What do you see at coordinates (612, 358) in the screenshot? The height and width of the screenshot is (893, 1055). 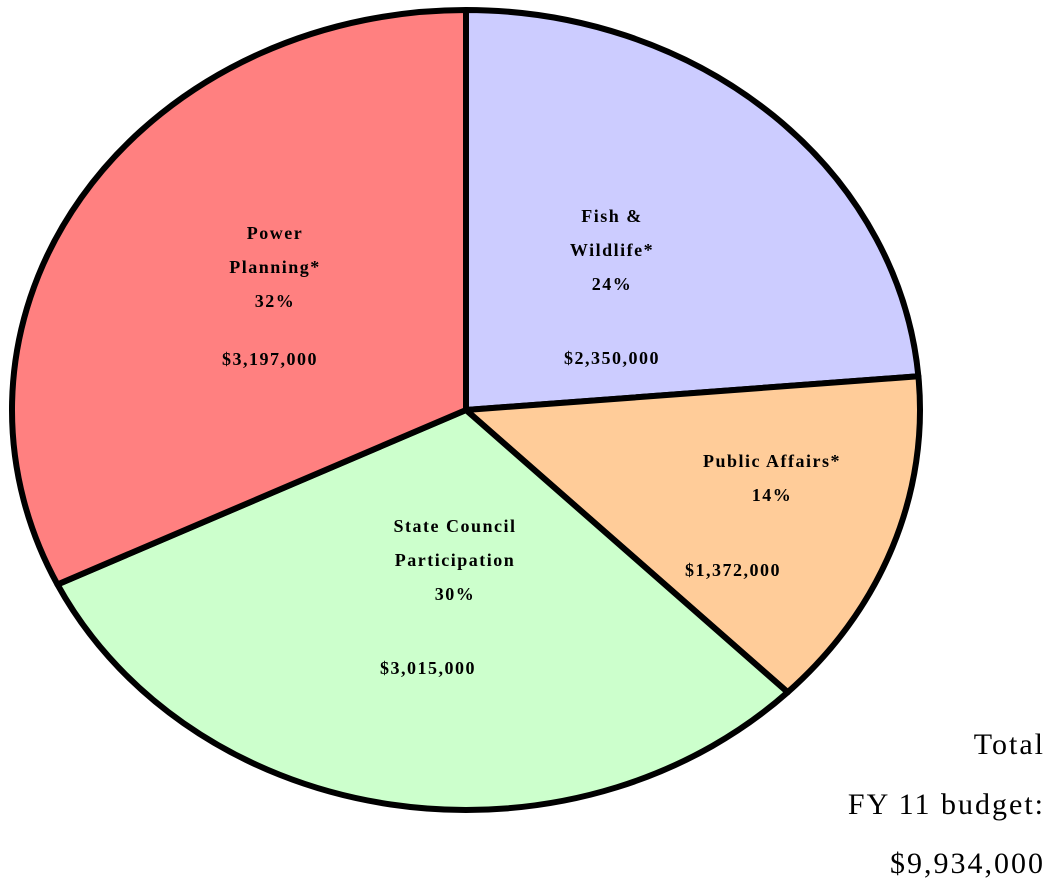 I see `value-label: $2,350,000` at bounding box center [612, 358].